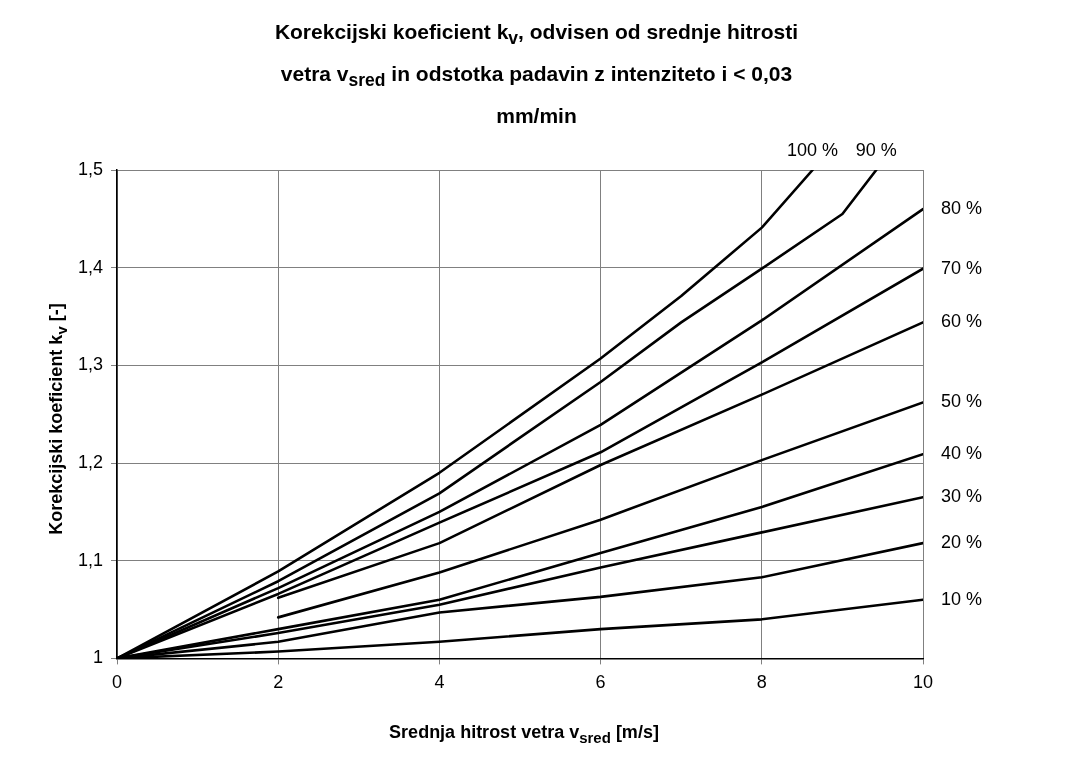 Image resolution: width=1073 pixels, height=762 pixels. Describe the element at coordinates (962, 267) in the screenshot. I see `series-label: 70 %` at that location.